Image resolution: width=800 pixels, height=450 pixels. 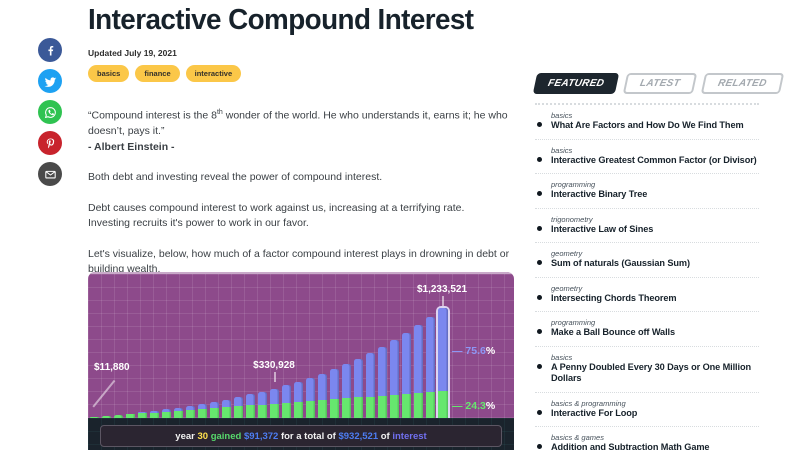 What do you see at coordinates (647, 295) in the screenshot?
I see `sidebar-article-link: geometry Intersecting Chords Theorem` at bounding box center [647, 295].